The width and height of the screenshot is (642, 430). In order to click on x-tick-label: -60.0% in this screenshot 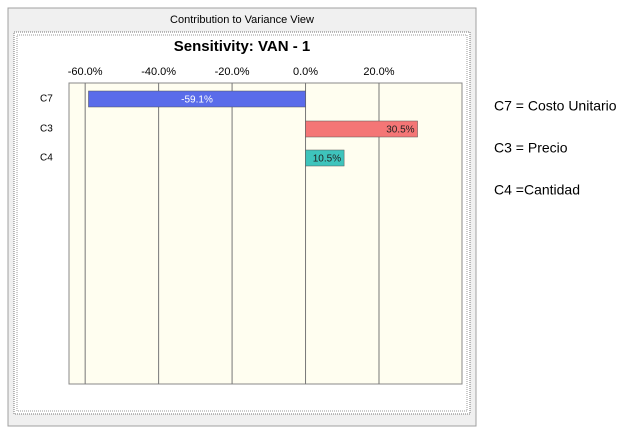, I will do `click(85, 72)`.